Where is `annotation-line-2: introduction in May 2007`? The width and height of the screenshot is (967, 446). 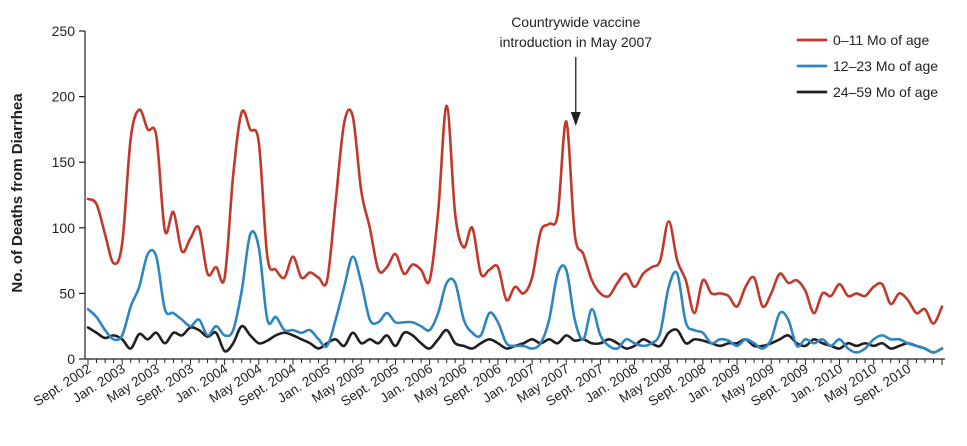 annotation-line-2: introduction in May 2007 is located at coordinates (576, 42).